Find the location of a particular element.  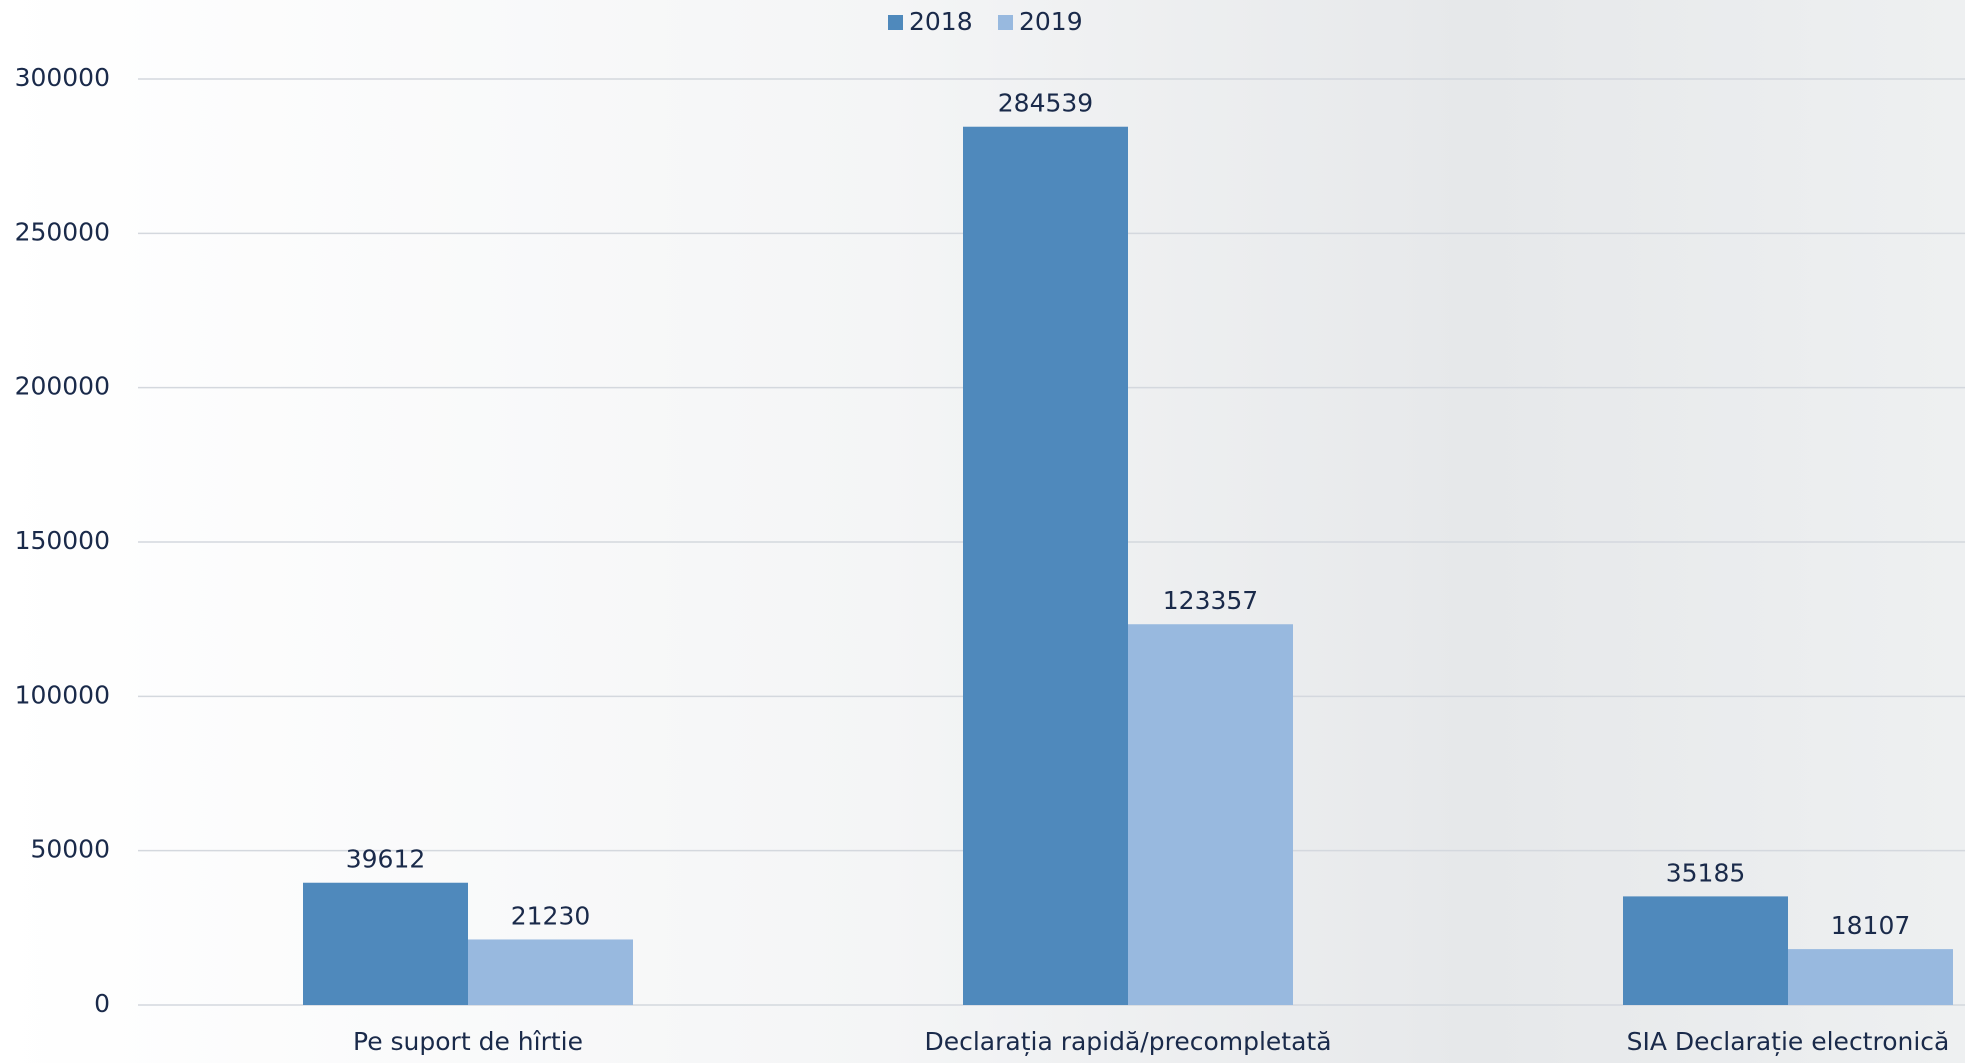

legend: 2018 2019 is located at coordinates (985, 21).